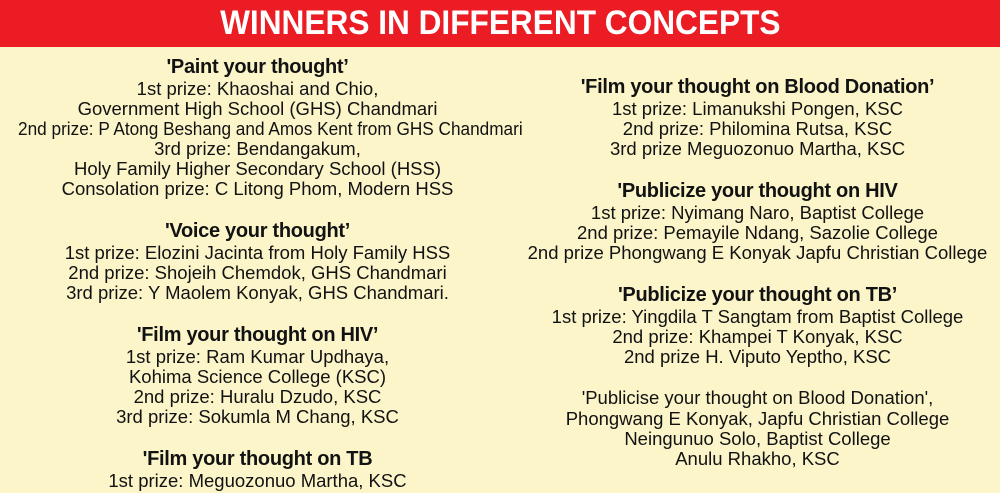 This screenshot has width=1000, height=493. I want to click on winner-line: 3rd prize Meguozonuo Martha, KSC, so click(757, 148).